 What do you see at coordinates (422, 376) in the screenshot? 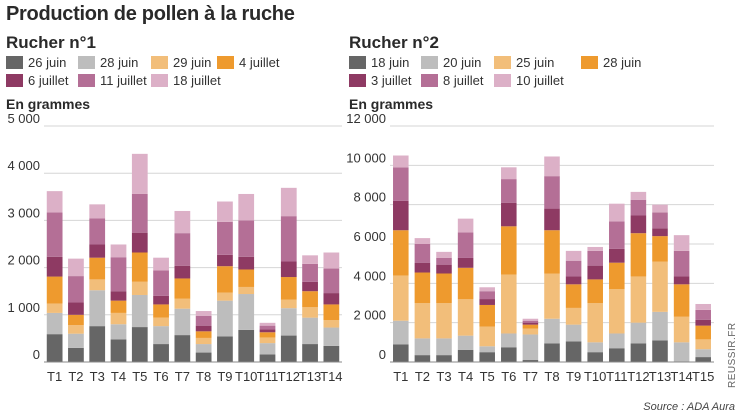
I see `x-tick-label: T2` at bounding box center [422, 376].